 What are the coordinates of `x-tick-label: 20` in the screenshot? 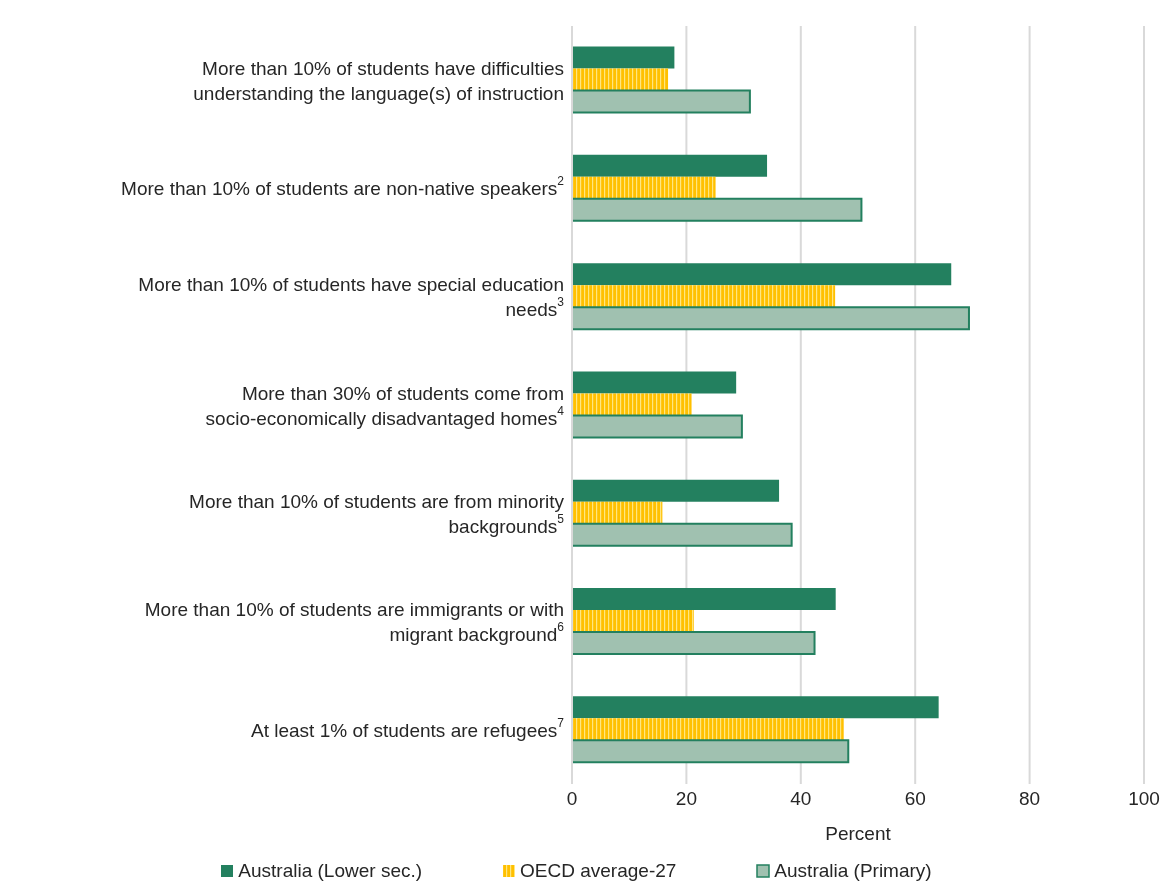 It's located at (686, 799).